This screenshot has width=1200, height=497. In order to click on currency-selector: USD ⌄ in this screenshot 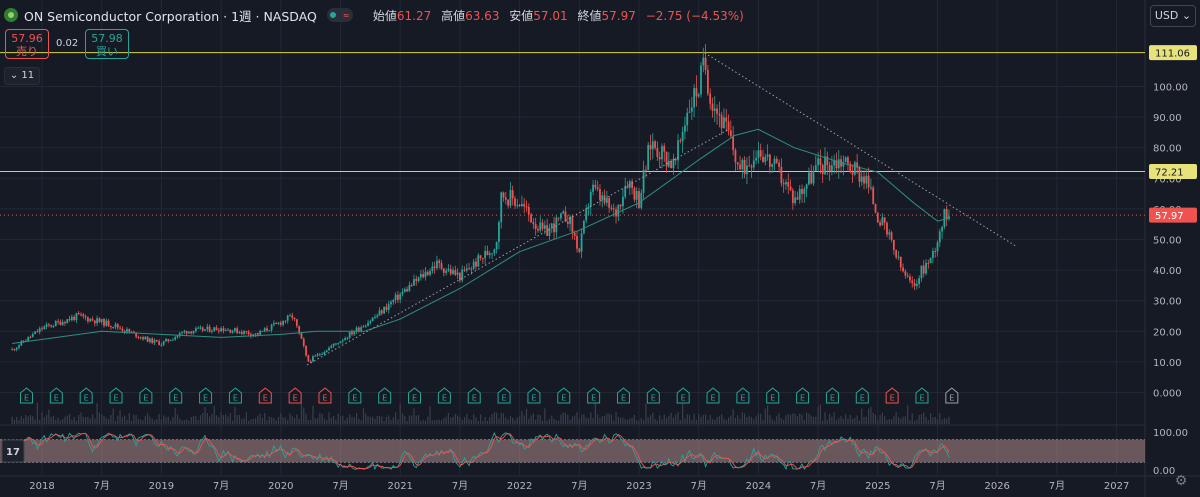, I will do `click(1173, 16)`.